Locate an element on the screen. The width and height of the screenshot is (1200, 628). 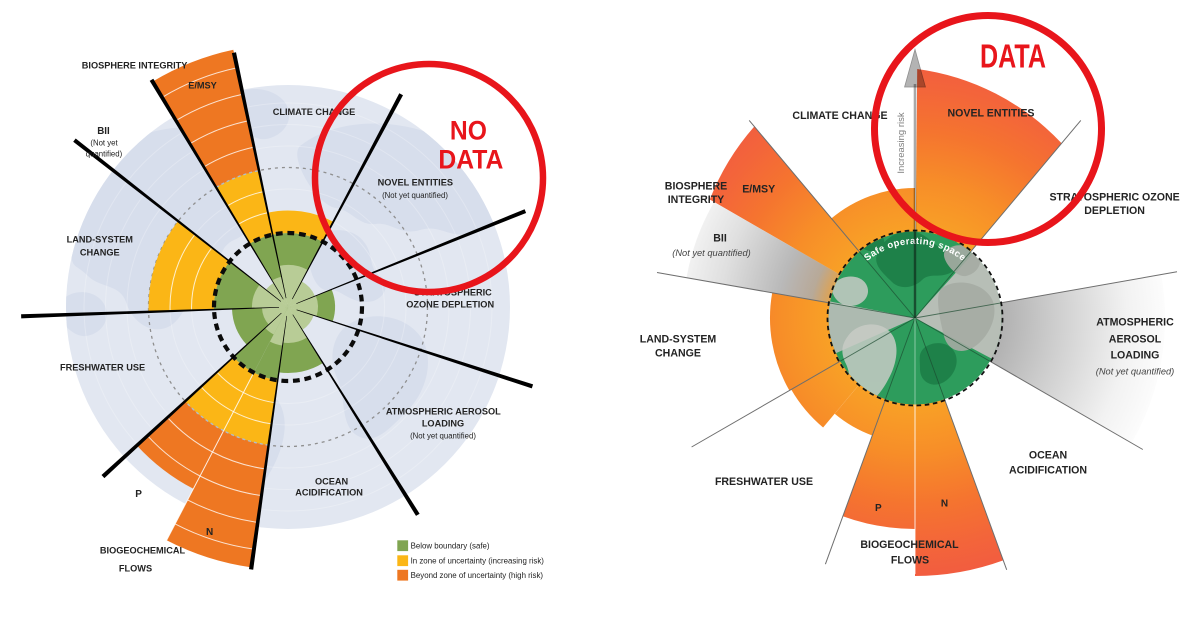
svg-text: (Not yet is located at coordinates (104, 143).